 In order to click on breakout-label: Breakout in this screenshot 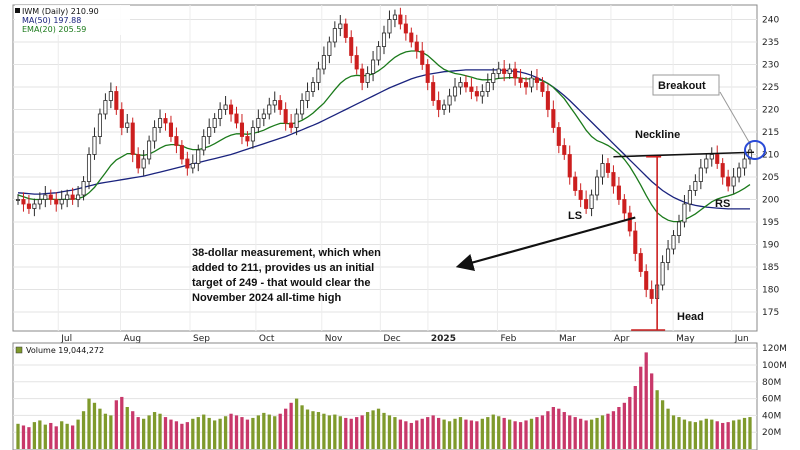, I will do `click(682, 86)`.